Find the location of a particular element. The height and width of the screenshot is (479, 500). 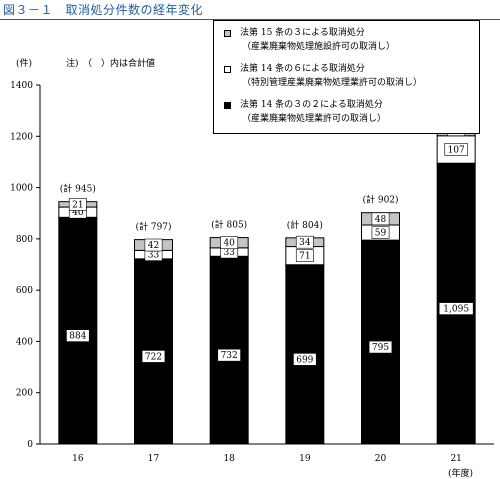

data-label: 34 is located at coordinates (305, 243).